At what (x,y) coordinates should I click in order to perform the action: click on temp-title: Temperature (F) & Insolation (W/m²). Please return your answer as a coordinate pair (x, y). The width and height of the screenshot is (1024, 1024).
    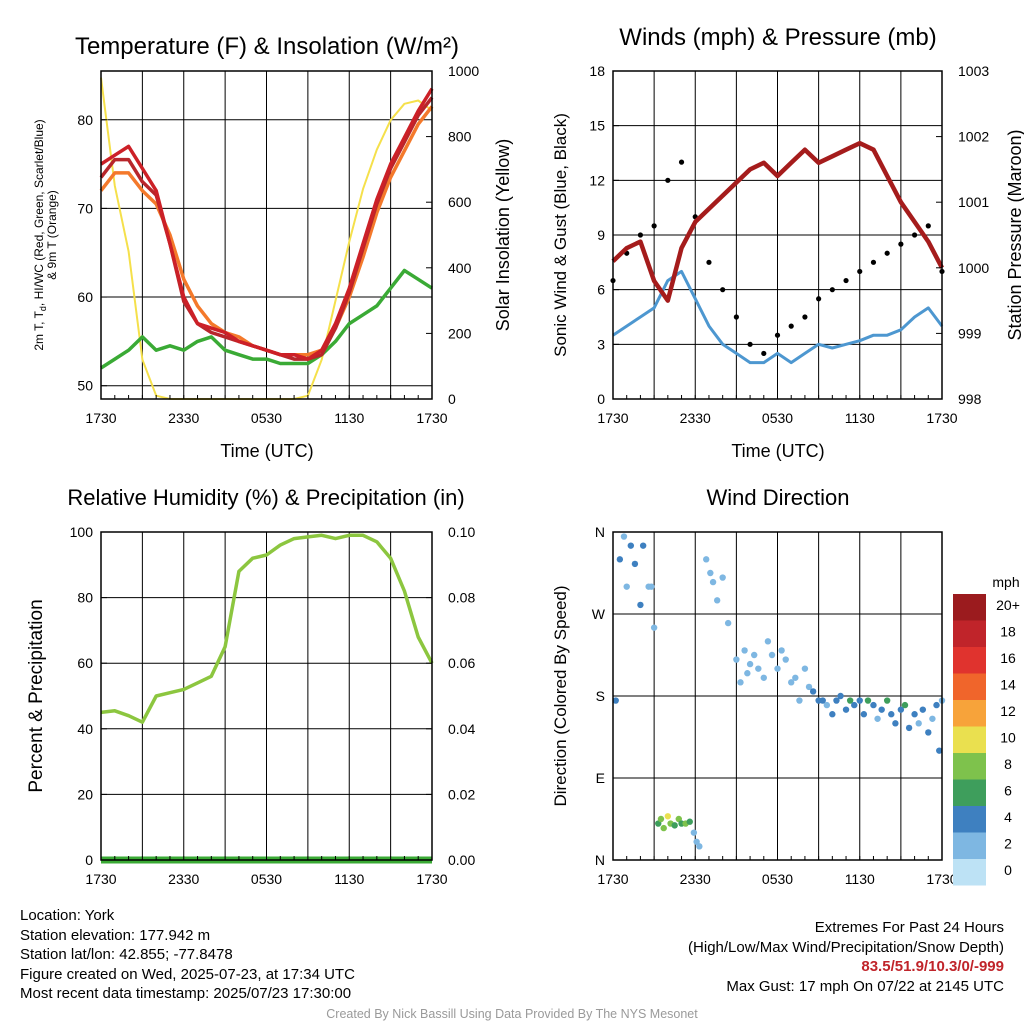
    Looking at the image, I should click on (267, 46).